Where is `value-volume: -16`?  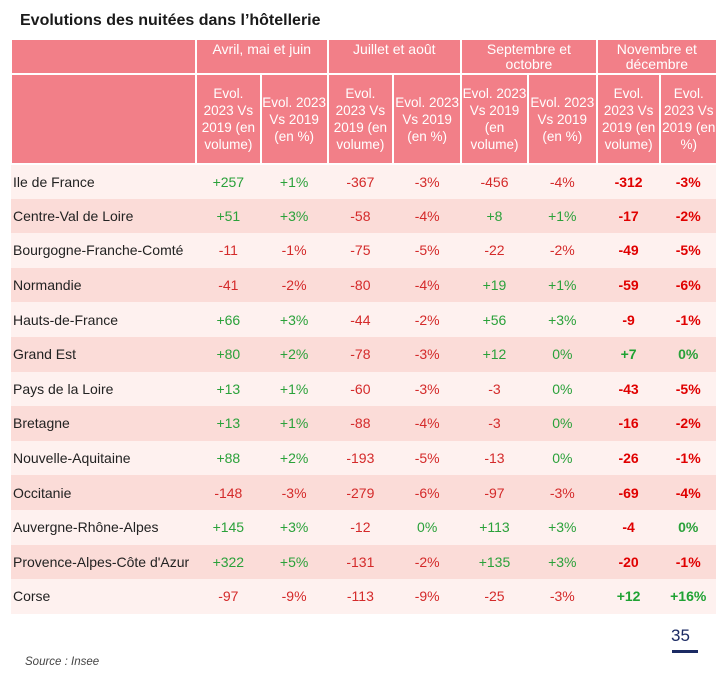
value-volume: -16 is located at coordinates (628, 423).